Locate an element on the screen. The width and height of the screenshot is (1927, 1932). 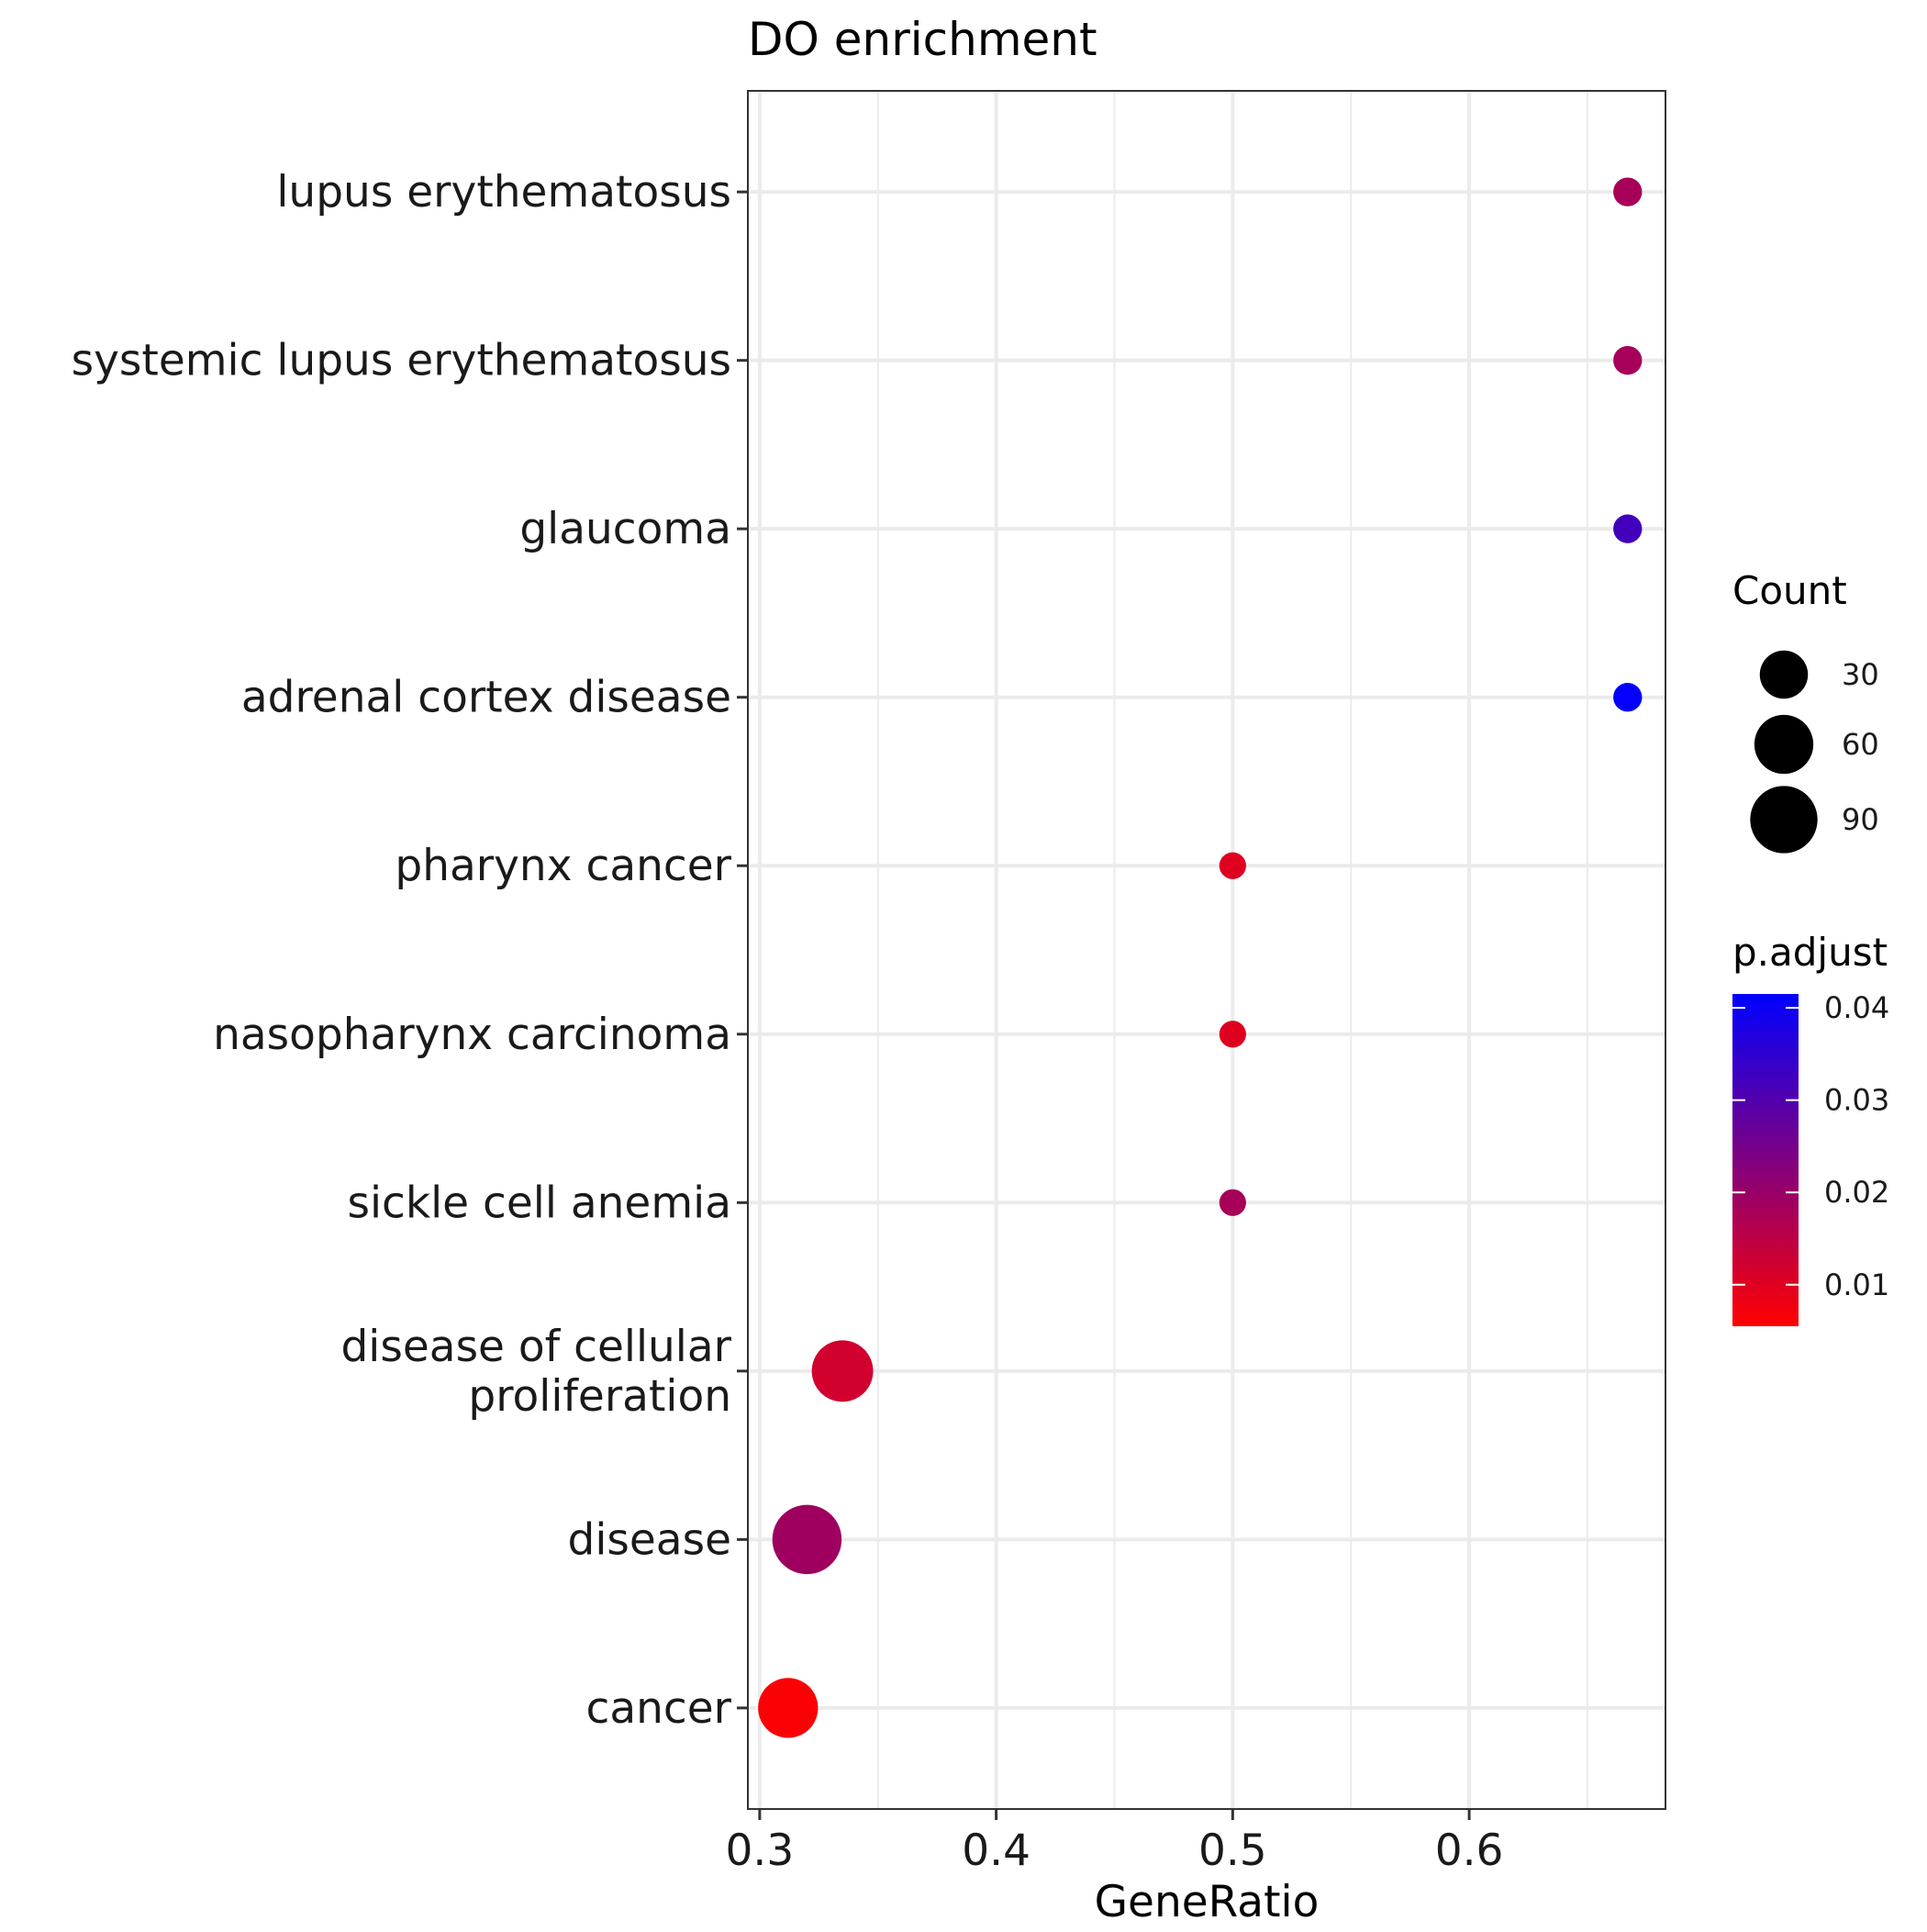
color-bar is located at coordinates (1765, 1160).